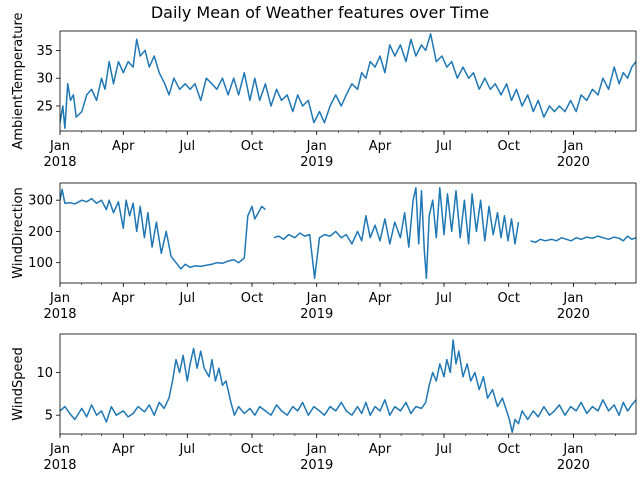 The height and width of the screenshot is (480, 640). I want to click on y-axis-label: AmbientTemperature, so click(18, 80).